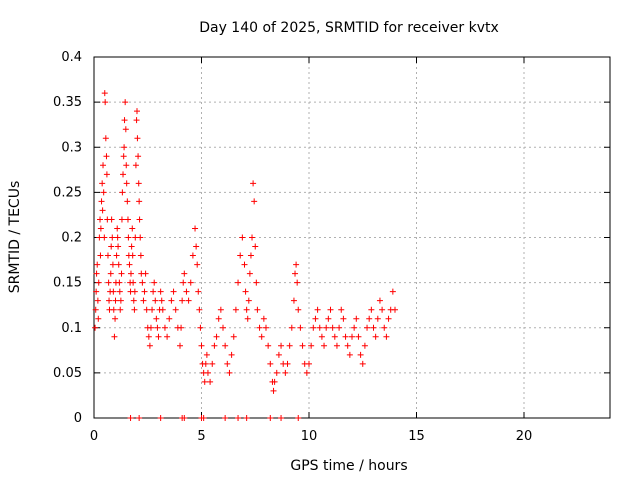 The width and height of the screenshot is (640, 480). I want to click on y-tick-label: 0.35, so click(67, 102).